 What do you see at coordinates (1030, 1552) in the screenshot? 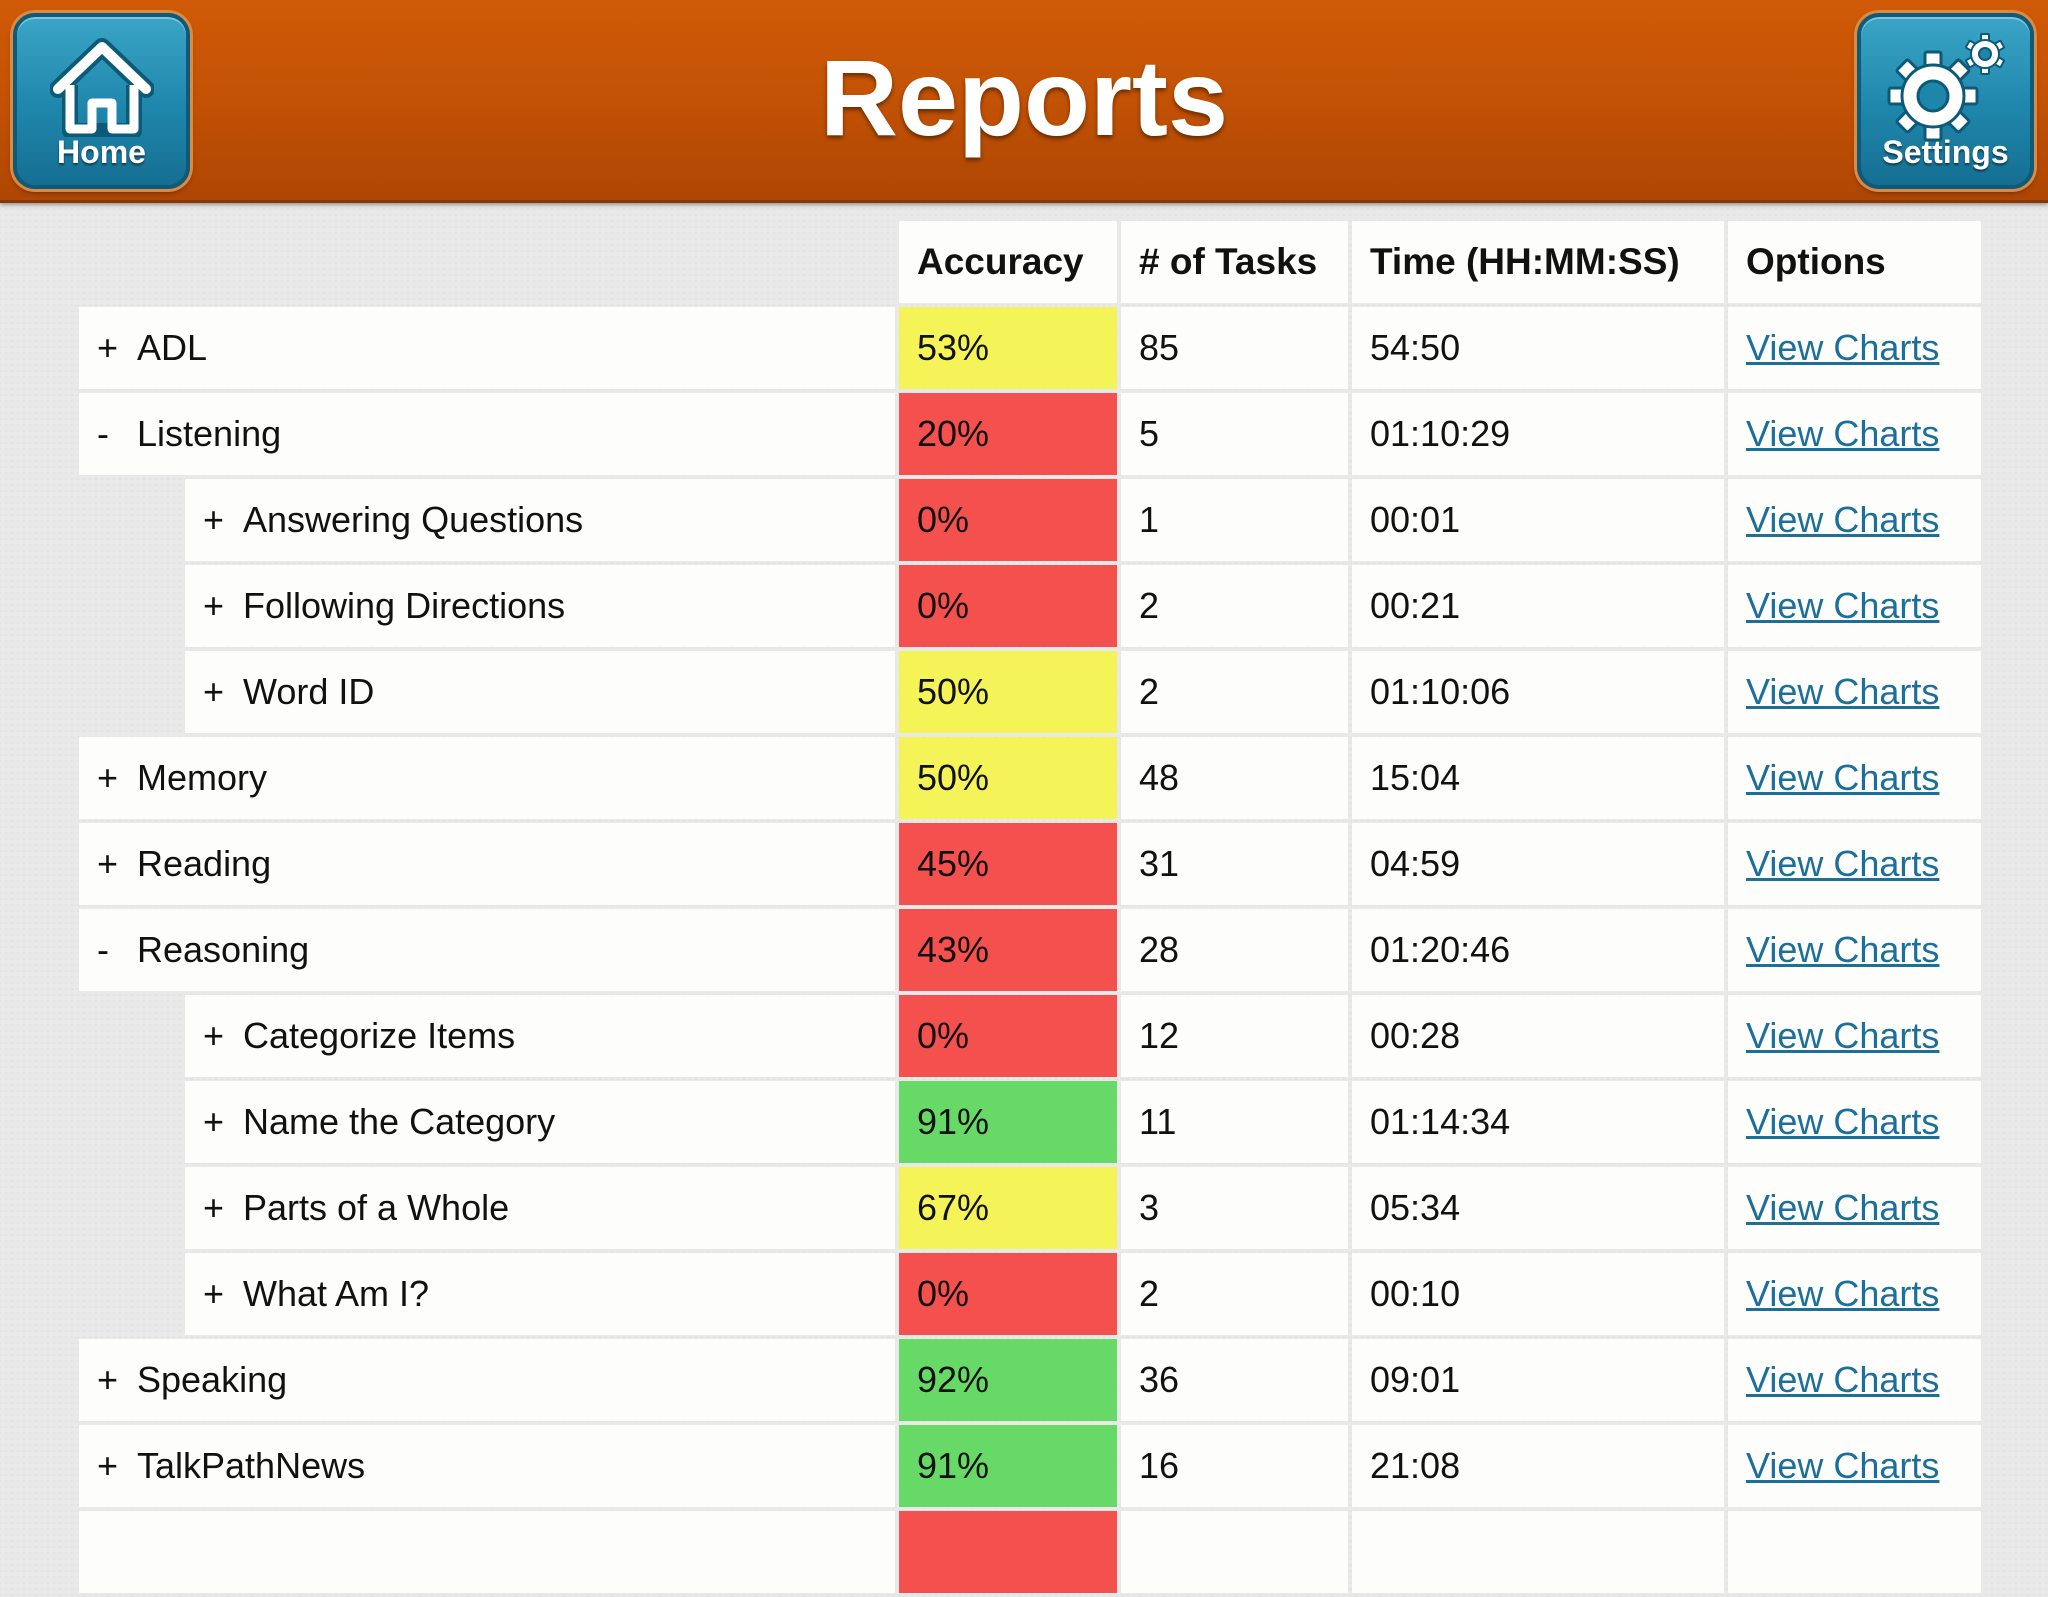
I see `table-row` at bounding box center [1030, 1552].